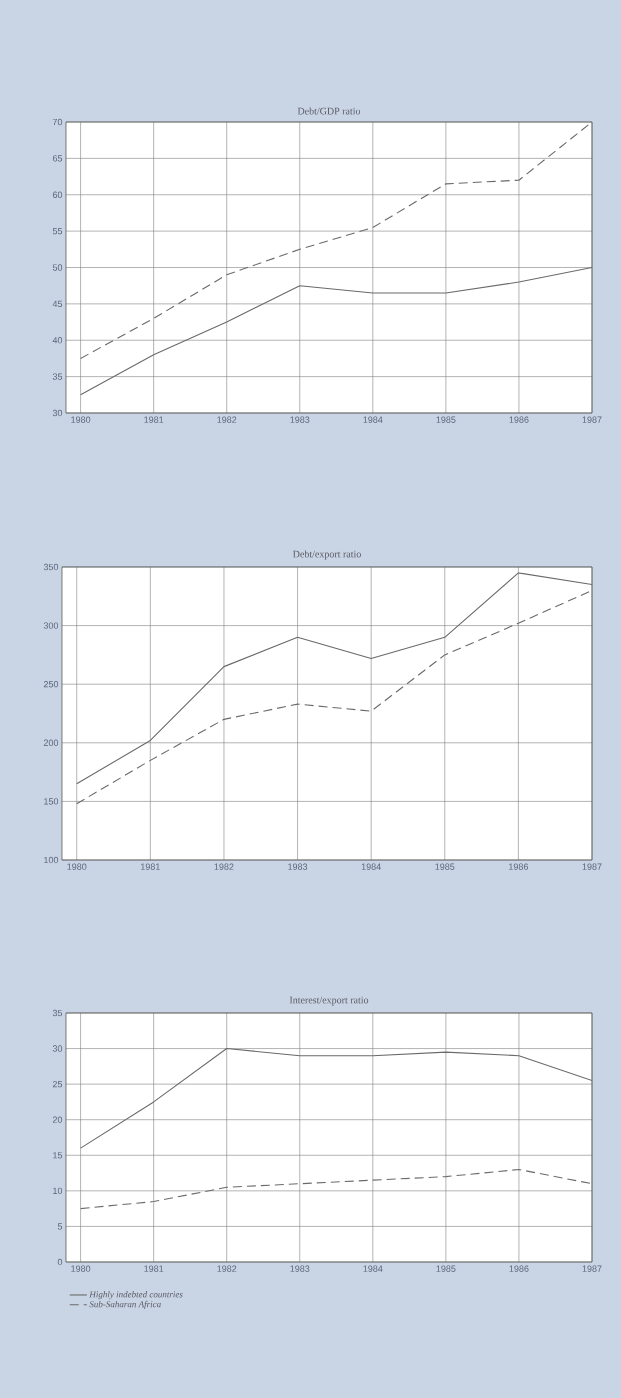 This screenshot has height=1398, width=621. Describe the element at coordinates (57, 1084) in the screenshot. I see `y-tick-label: 25` at that location.